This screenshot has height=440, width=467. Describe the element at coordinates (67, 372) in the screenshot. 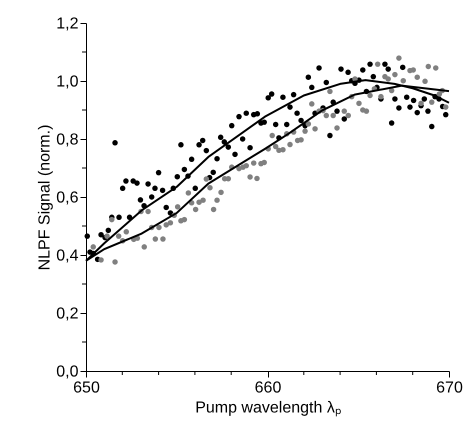

I see `y-tick-label: 0,0` at that location.